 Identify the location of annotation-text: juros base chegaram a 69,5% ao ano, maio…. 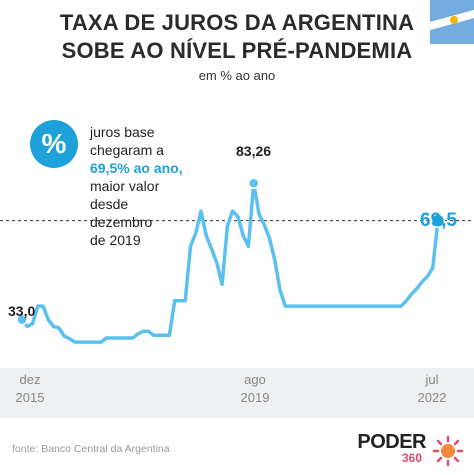
(170, 186).